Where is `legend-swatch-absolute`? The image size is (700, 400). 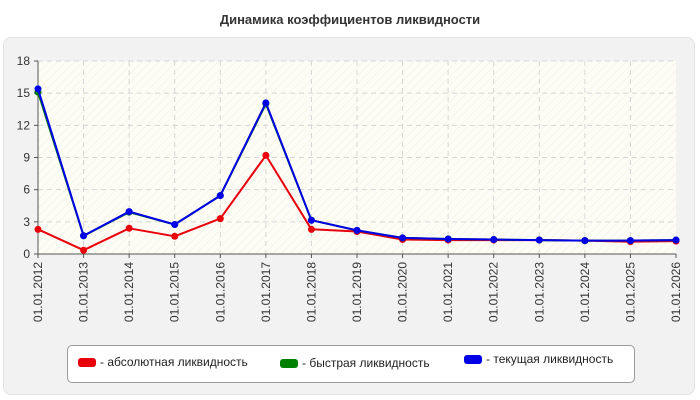
legend-swatch-absolute is located at coordinates (87, 362).